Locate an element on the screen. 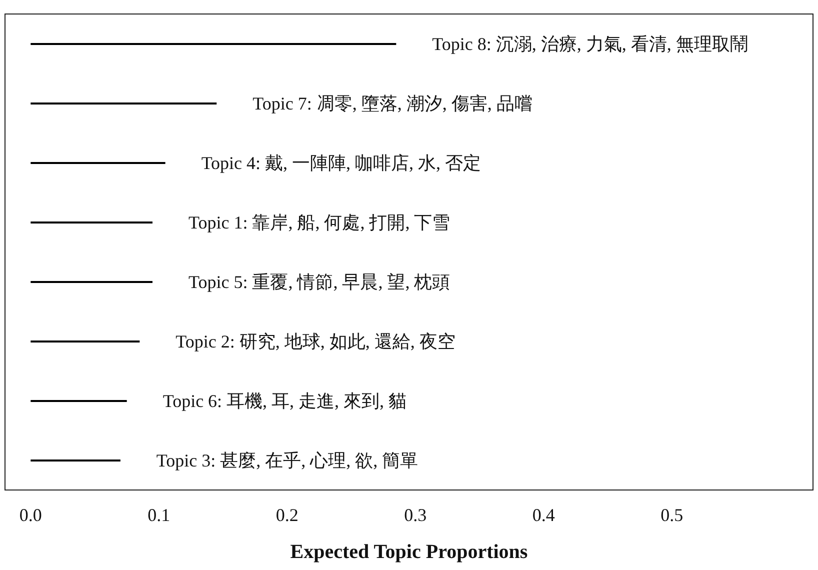 The image size is (818, 570). y-tick-label: Topic 7: 凋零, 墮落, 潮汐, 傷害, 品嚐 is located at coordinates (392, 104).